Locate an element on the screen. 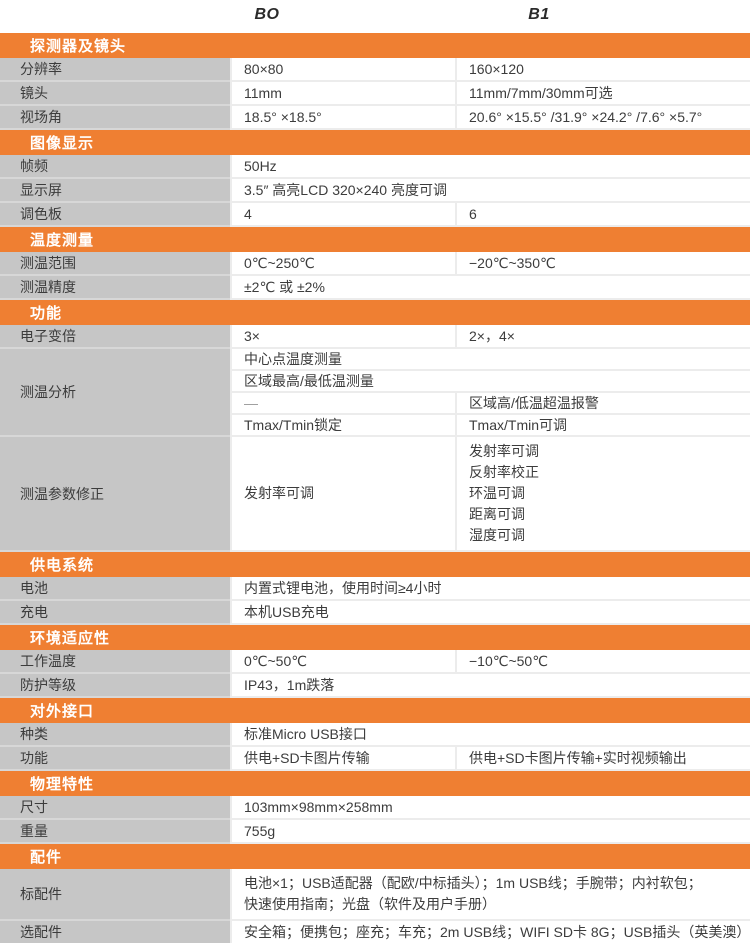 The width and height of the screenshot is (750, 943). spec-row: 调色板 4 6 is located at coordinates (375, 215).